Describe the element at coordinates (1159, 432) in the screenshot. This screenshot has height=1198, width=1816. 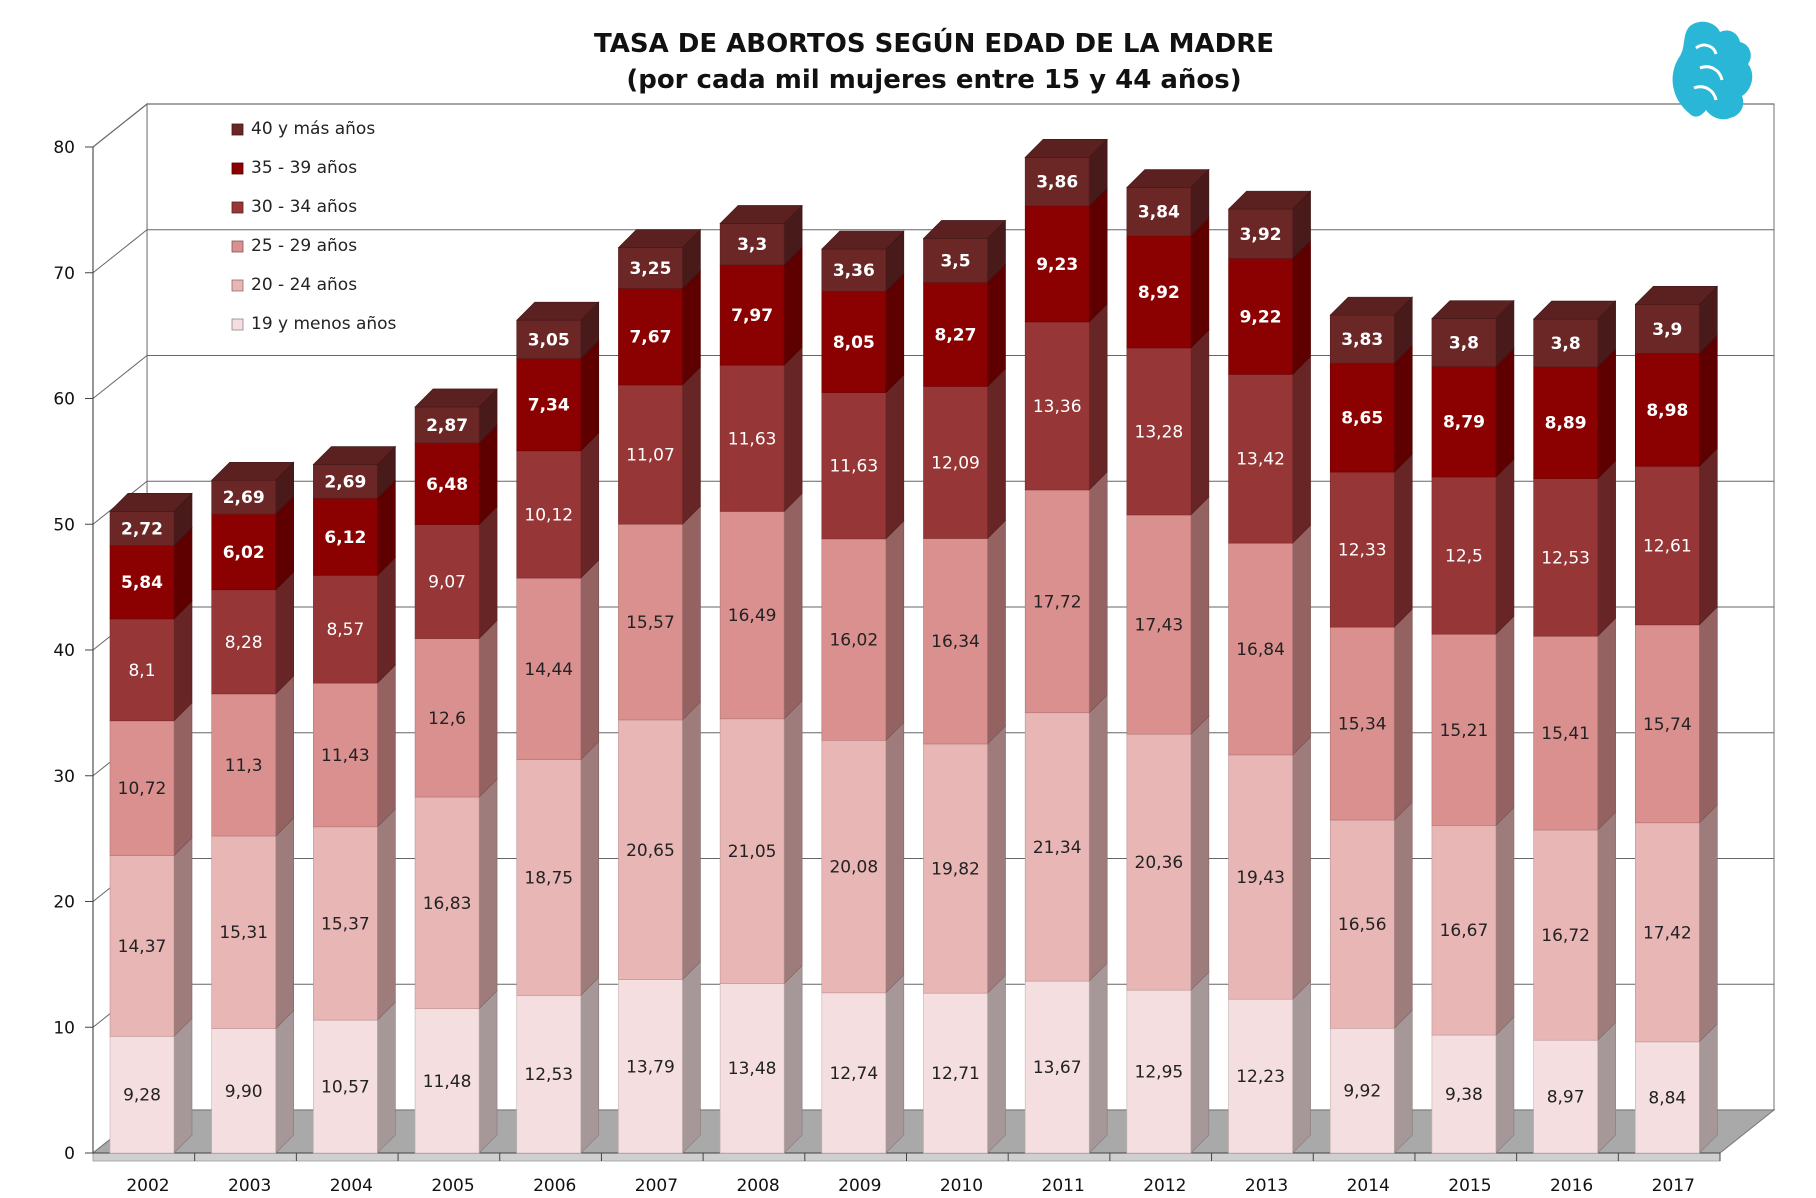
I see `data-label: 13,28` at that location.